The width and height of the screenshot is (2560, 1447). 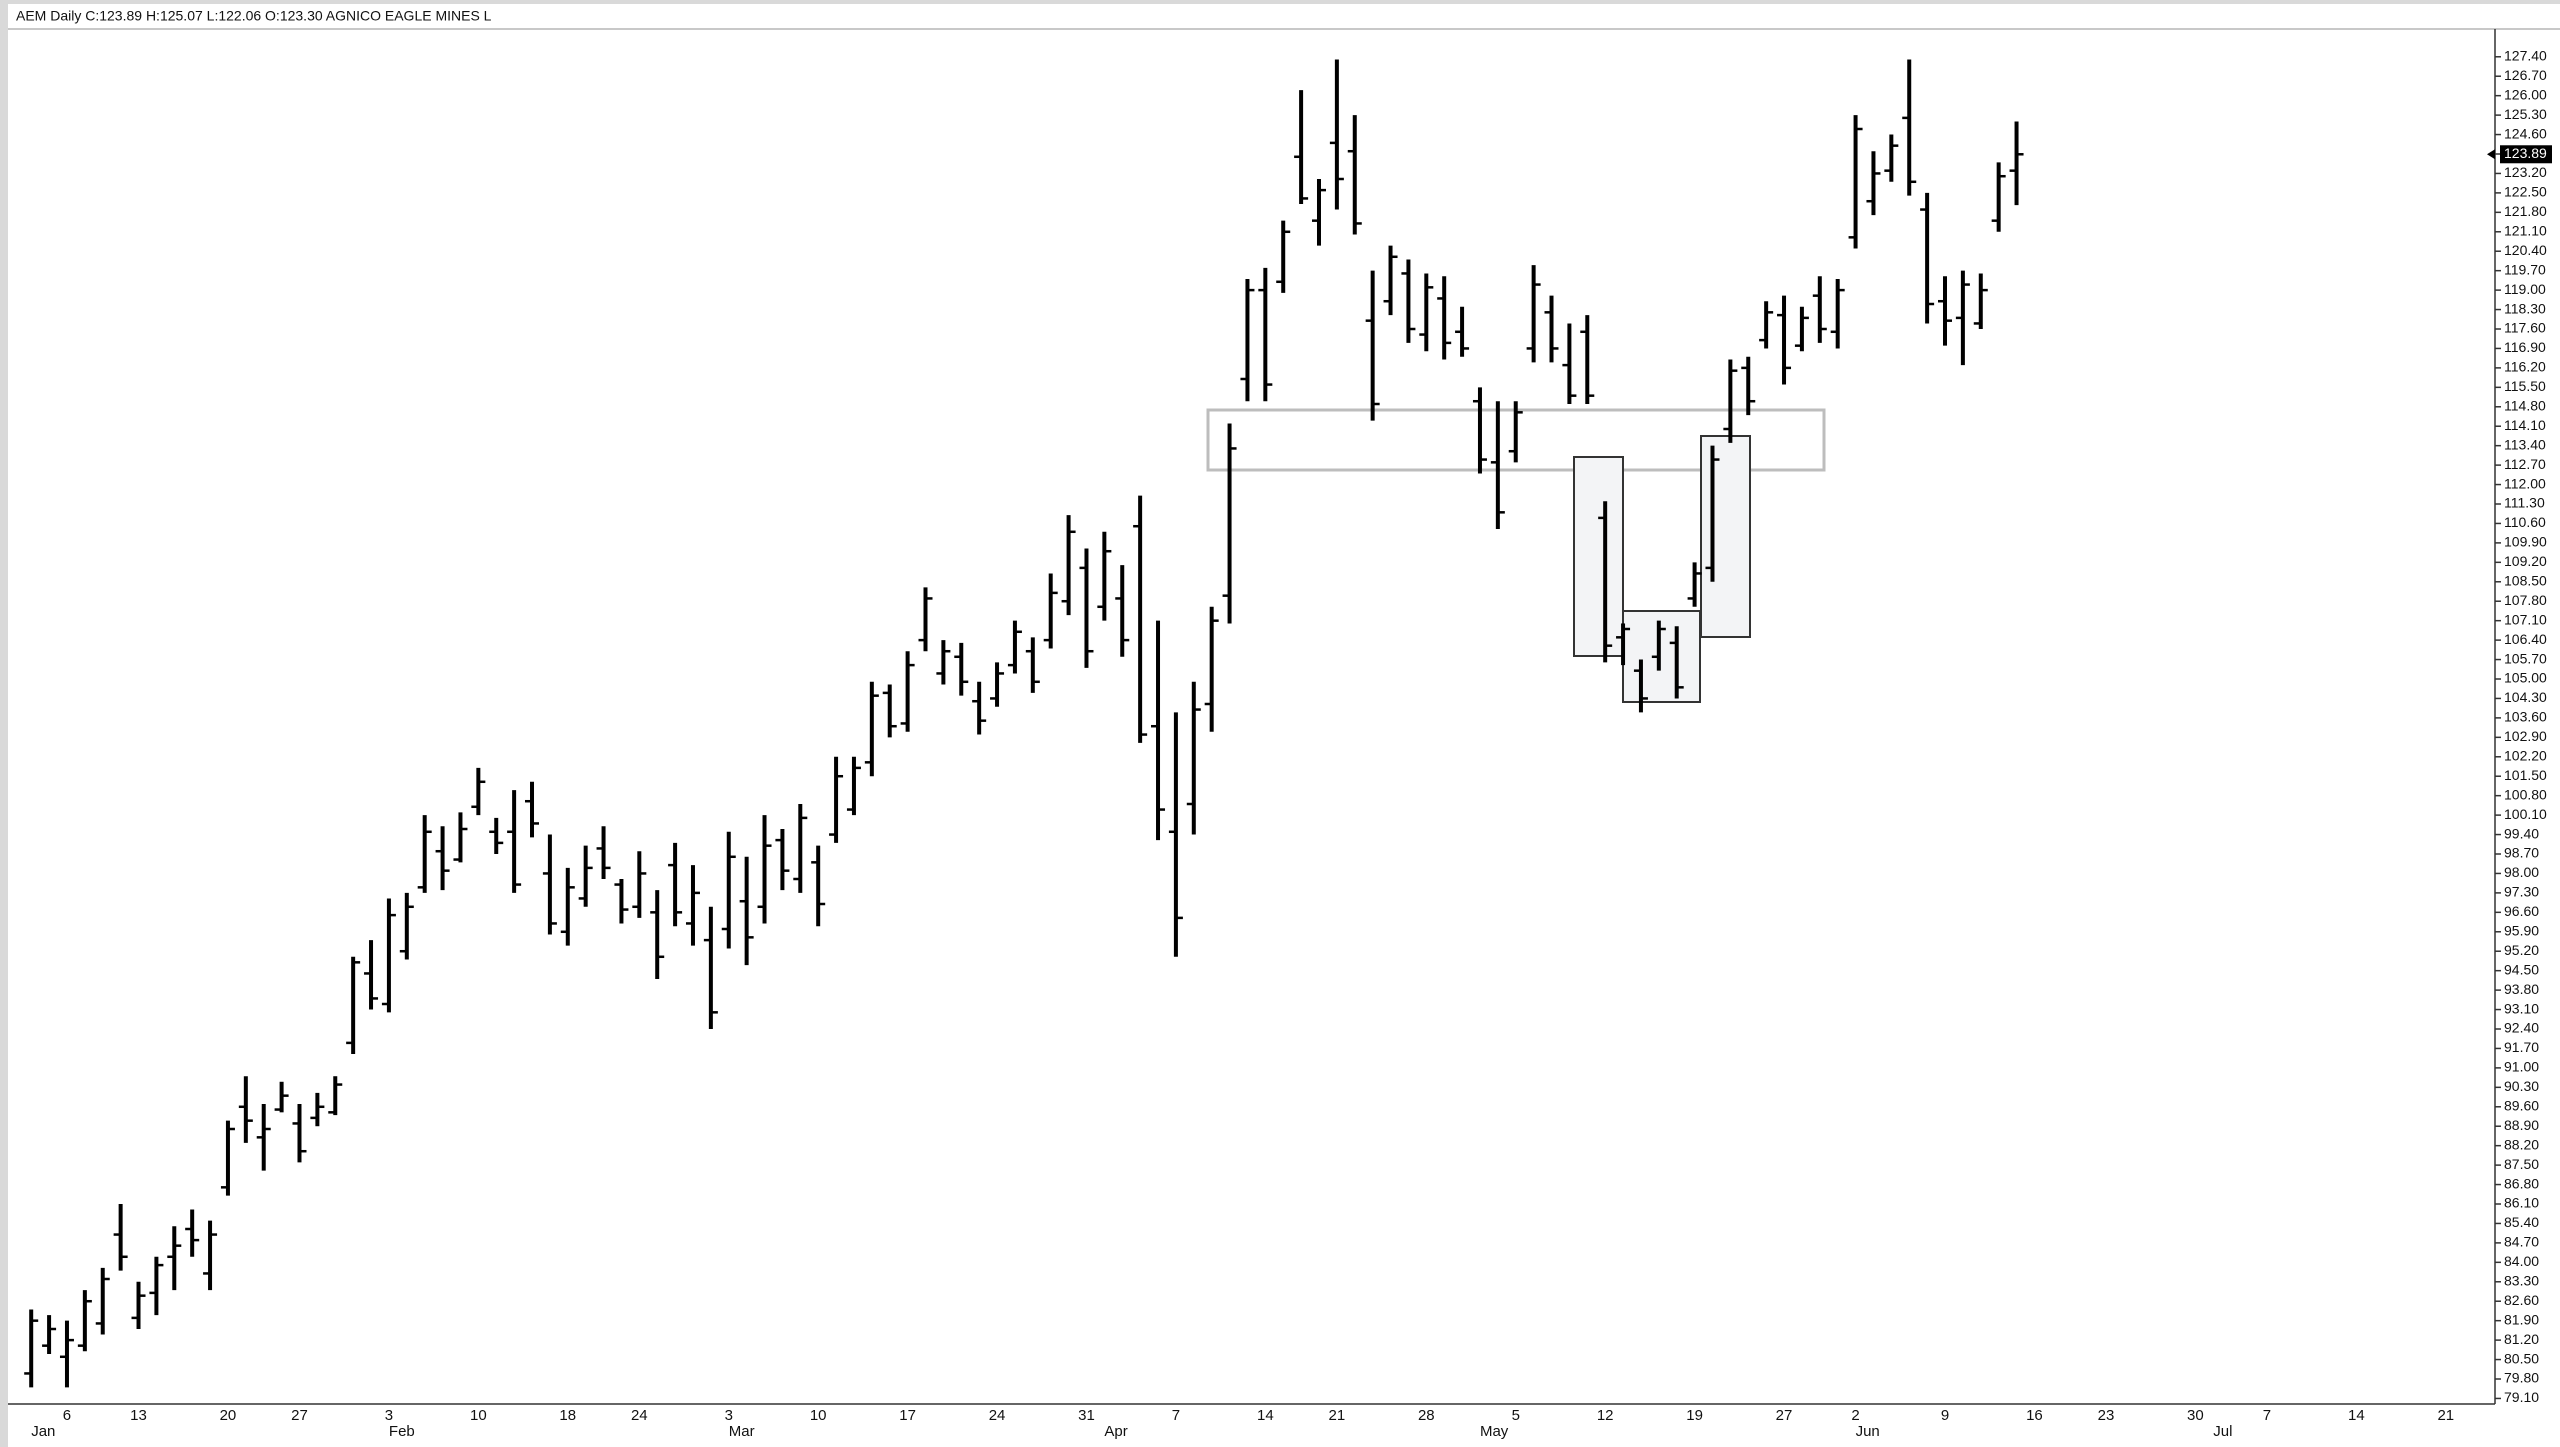 I want to click on y-tick-label: 127.40, so click(x=2525, y=55).